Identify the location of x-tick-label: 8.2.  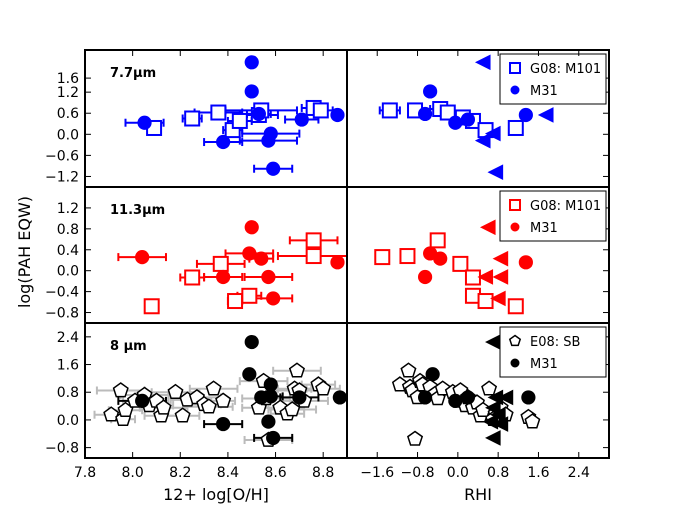
(180, 473).